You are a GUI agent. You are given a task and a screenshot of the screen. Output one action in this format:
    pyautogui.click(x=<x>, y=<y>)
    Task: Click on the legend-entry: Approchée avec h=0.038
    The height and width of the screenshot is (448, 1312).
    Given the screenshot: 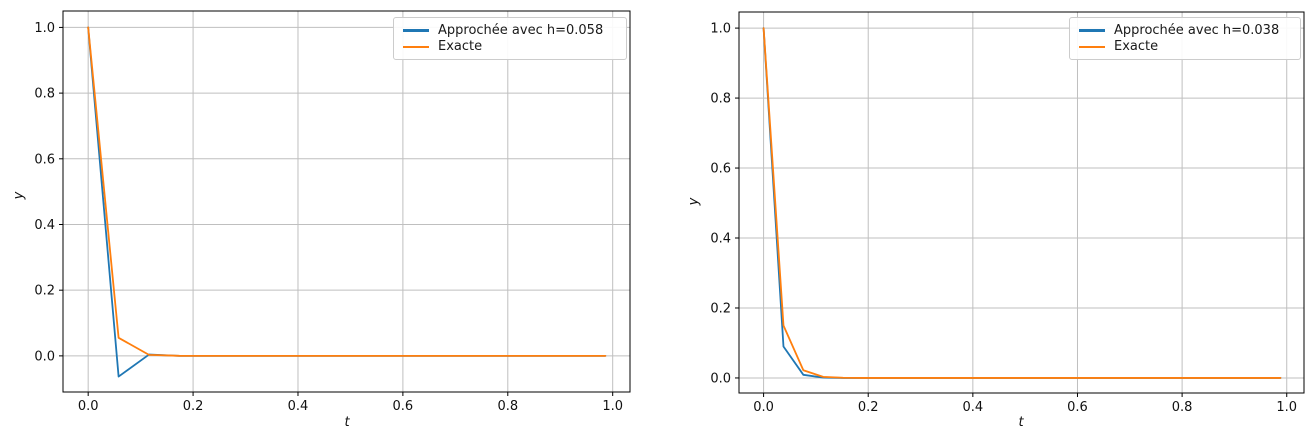 What is the action you would take?
    pyautogui.click(x=1185, y=30)
    